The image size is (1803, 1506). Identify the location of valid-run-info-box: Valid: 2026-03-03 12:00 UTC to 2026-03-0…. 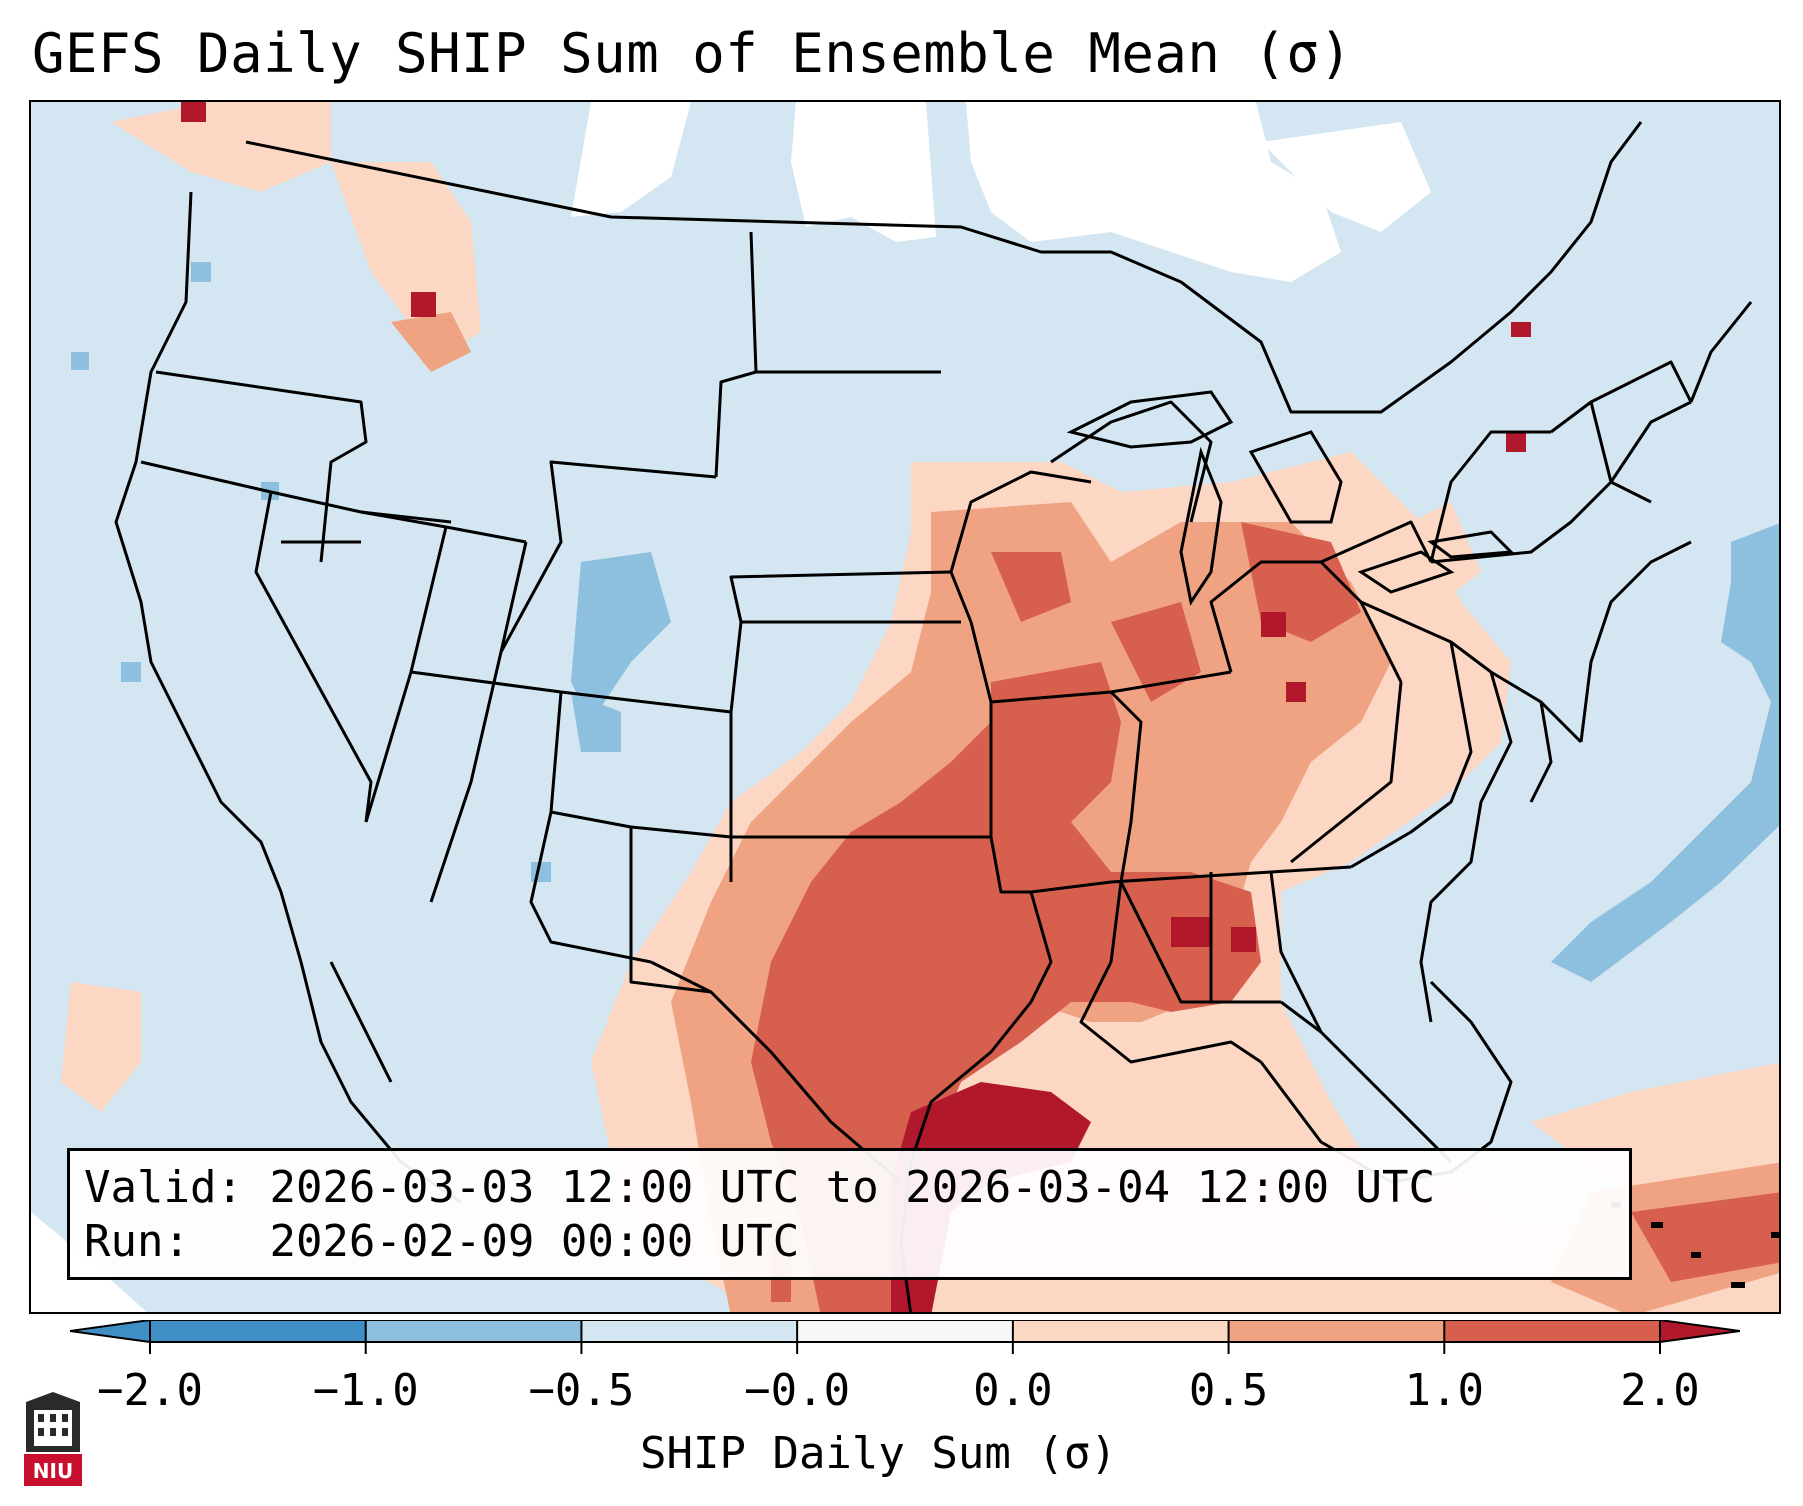
(849, 1214).